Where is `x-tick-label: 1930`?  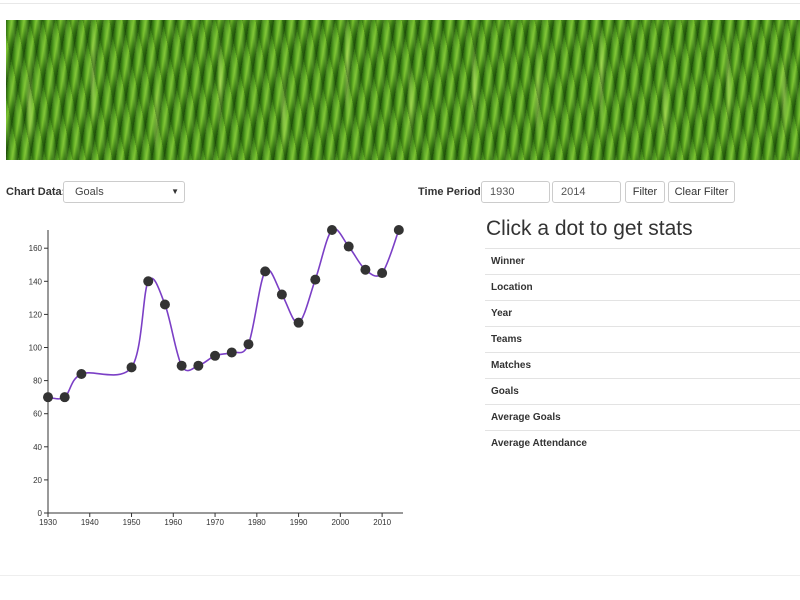
x-tick-label: 1930 is located at coordinates (48, 522).